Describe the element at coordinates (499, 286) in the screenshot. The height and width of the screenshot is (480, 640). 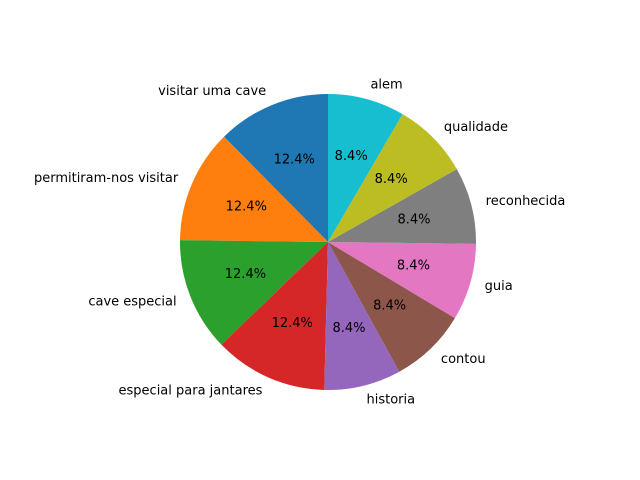
I see `slice-category-label: guia` at that location.